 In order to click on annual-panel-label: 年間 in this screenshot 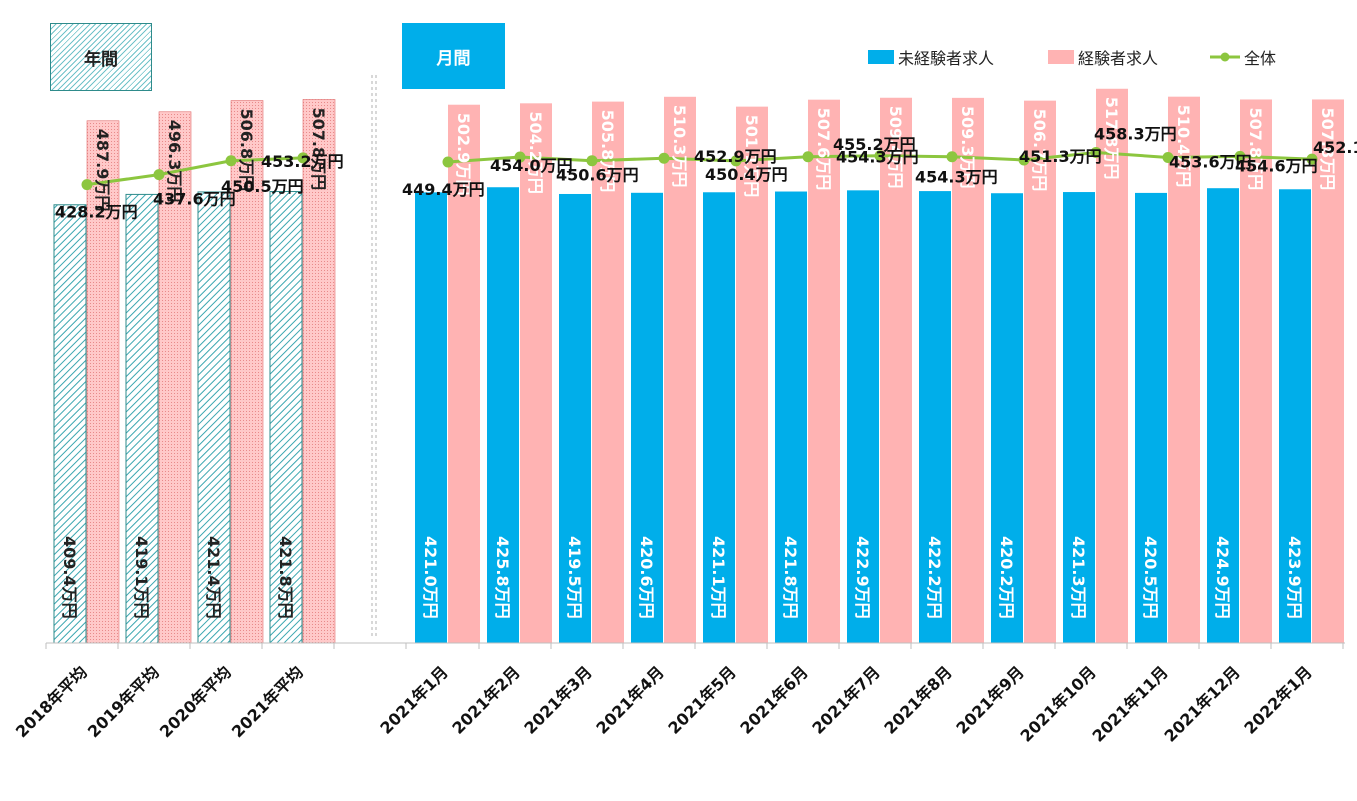, I will do `click(101, 57)`.